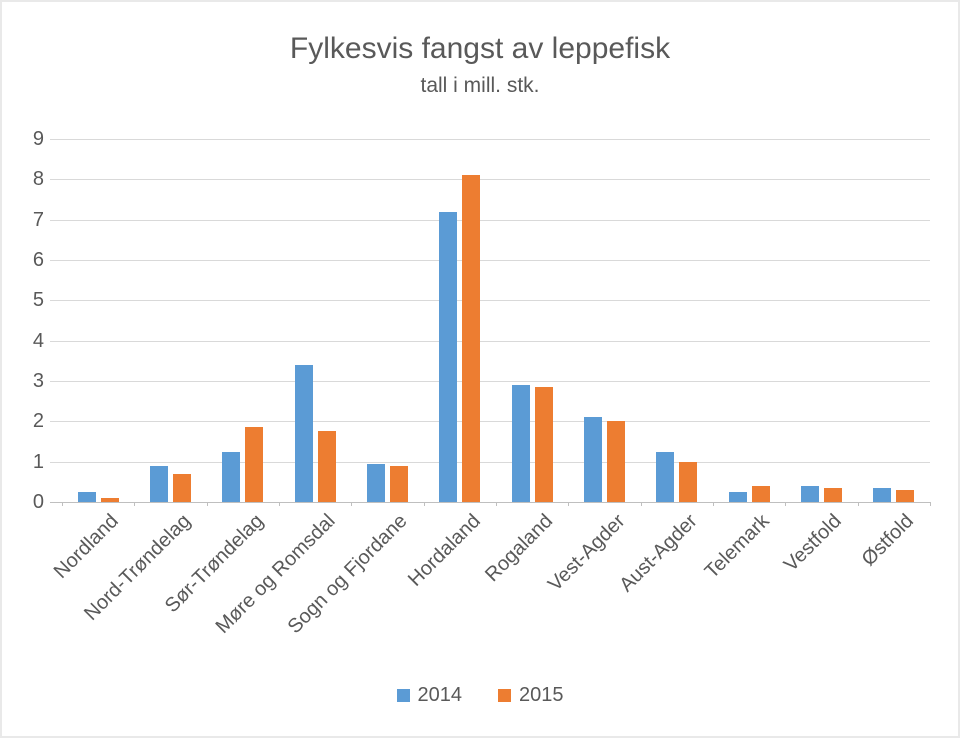 The width and height of the screenshot is (960, 738). What do you see at coordinates (586, 553) in the screenshot?
I see `x-axis-category-label: Vest-Agder` at bounding box center [586, 553].